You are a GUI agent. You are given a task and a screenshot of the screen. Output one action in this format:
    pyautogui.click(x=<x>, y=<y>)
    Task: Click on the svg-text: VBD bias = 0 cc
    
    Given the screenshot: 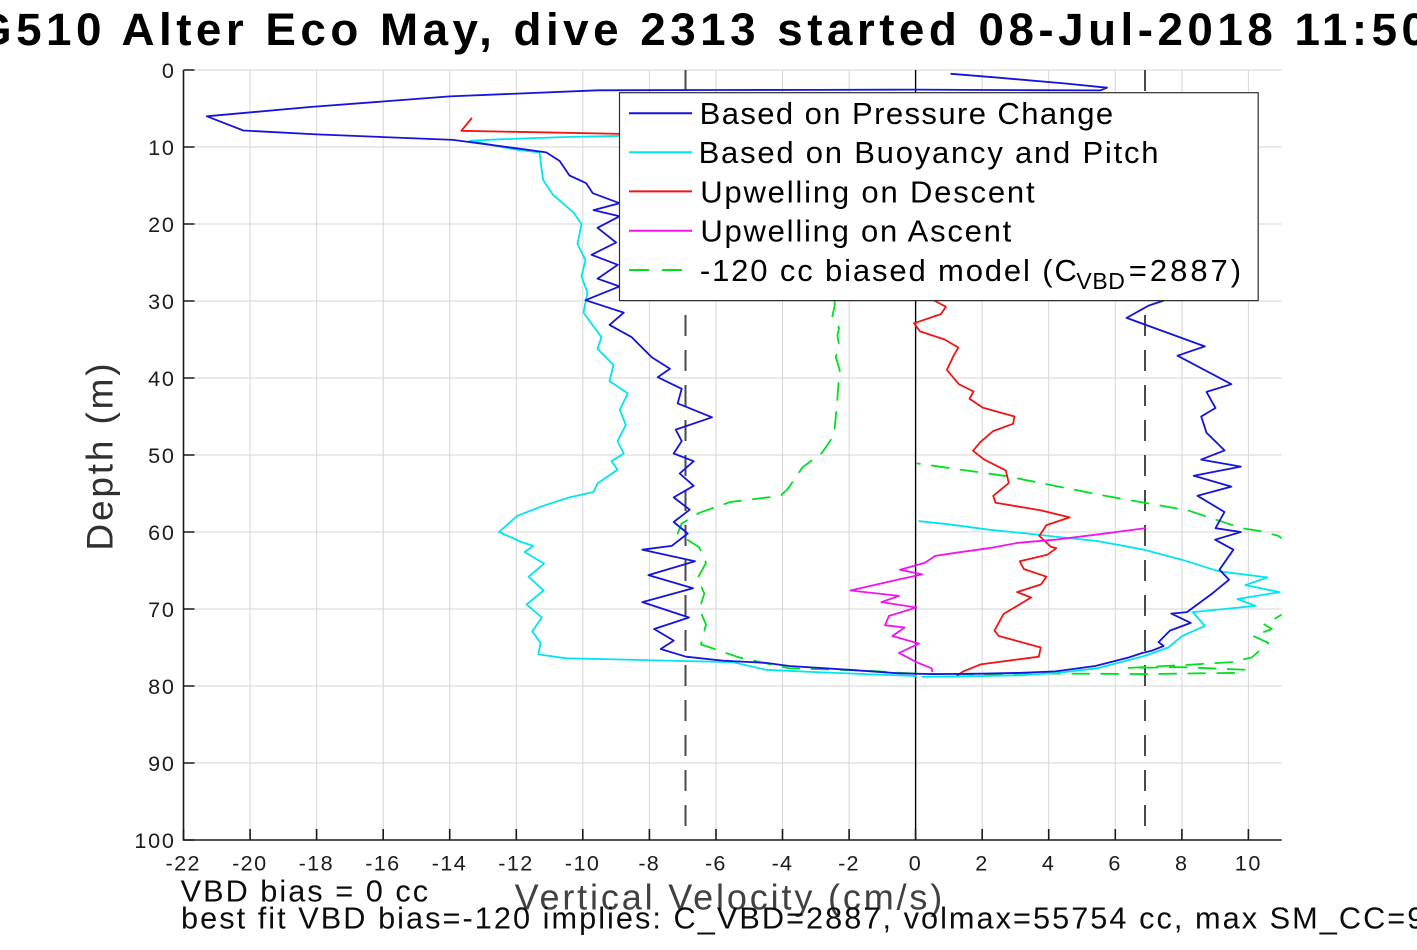 What is the action you would take?
    pyautogui.click(x=305, y=891)
    